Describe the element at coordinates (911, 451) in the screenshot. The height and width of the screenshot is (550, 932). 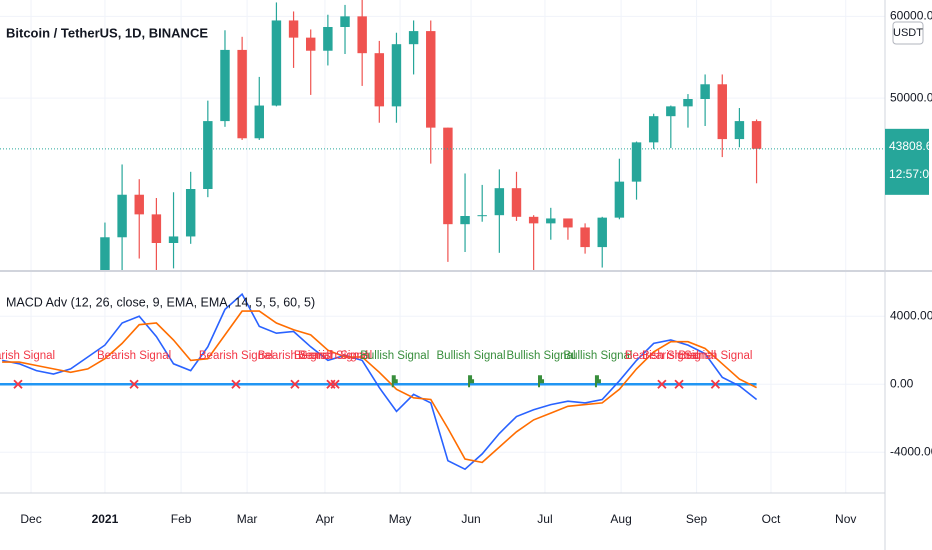
I see `y-tick-label: -4000.00` at that location.